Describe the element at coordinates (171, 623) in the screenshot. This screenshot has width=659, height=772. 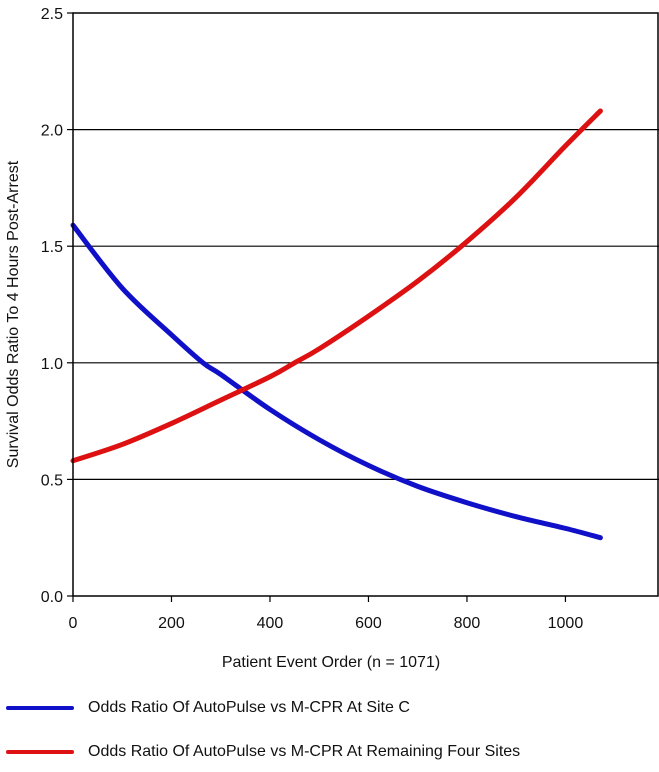
I see `x-tick-label: 200` at that location.